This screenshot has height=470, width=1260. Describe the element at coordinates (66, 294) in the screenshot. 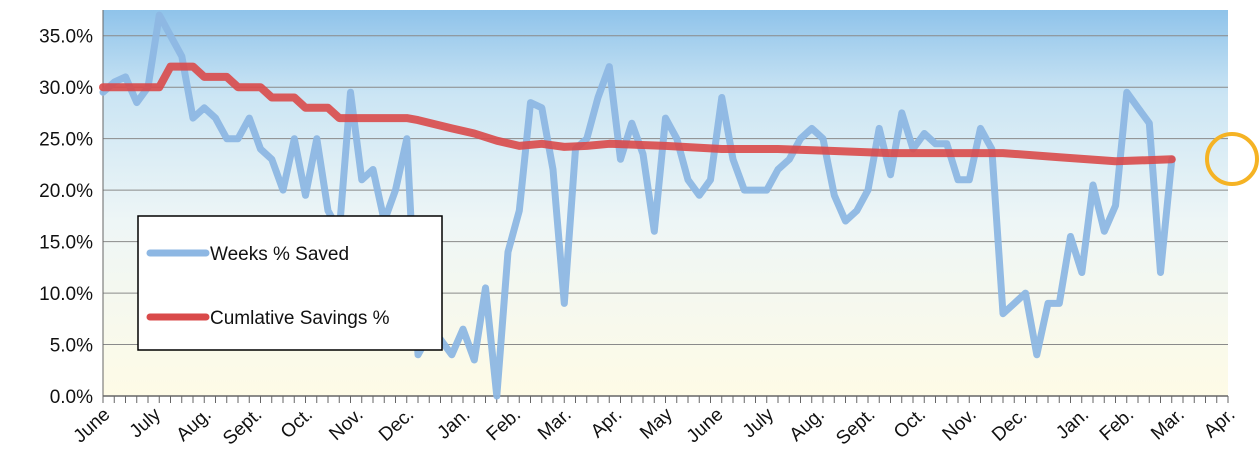

I see `y-tick-label: 10.0%` at that location.